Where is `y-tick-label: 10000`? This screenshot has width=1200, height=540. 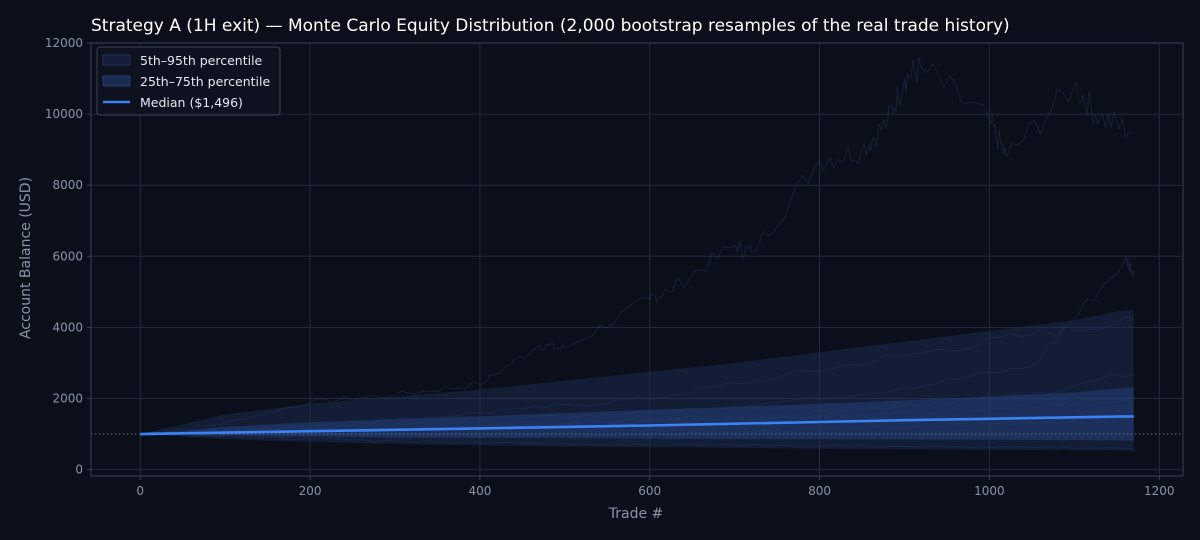
y-tick-label: 10000 is located at coordinates (64, 114).